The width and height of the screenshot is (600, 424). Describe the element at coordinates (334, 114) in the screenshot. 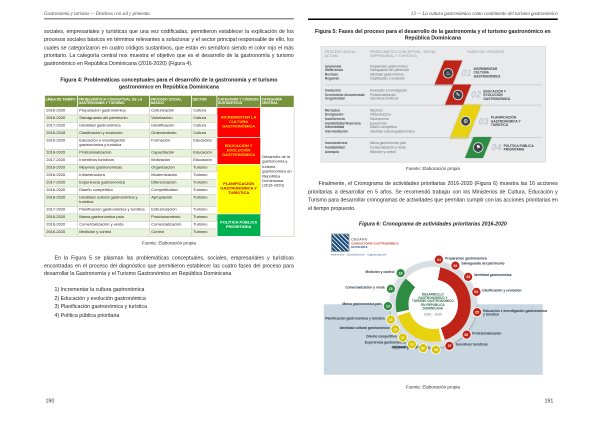

I see `proceso-social-item: Denigración` at that location.